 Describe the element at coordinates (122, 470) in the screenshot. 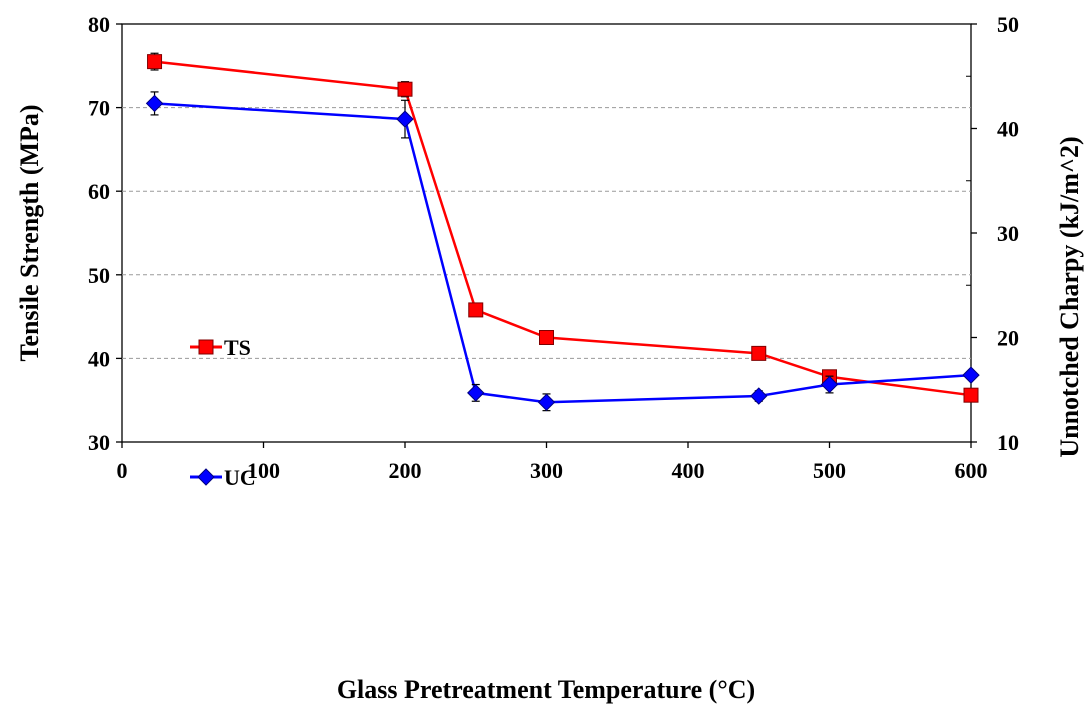

I see `x-tick-label: 0` at that location.